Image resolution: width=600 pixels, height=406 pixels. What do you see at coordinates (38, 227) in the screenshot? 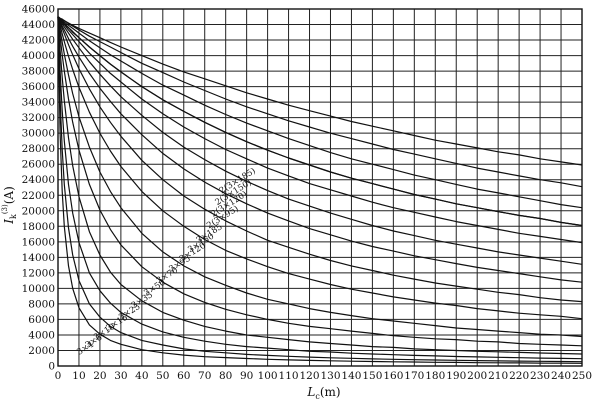
I see `y-tick-label-9: 18000` at bounding box center [38, 227].